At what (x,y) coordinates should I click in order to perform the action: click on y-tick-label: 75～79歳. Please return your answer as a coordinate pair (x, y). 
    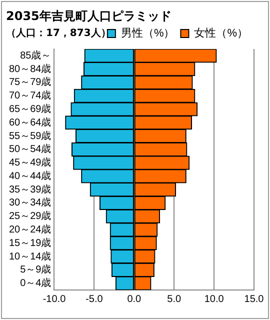
    Looking at the image, I should click on (30, 82).